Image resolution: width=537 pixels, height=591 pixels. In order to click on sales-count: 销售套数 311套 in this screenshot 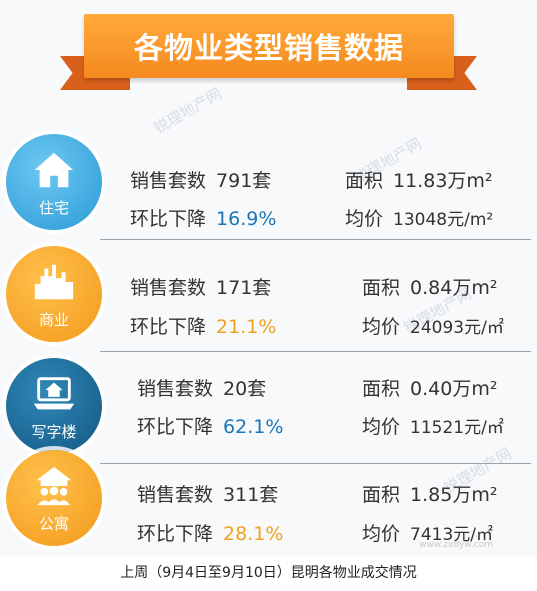, I will do `click(207, 493)`.